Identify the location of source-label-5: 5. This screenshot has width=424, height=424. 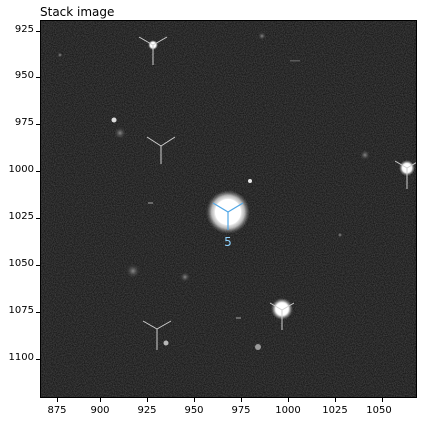
(228, 242).